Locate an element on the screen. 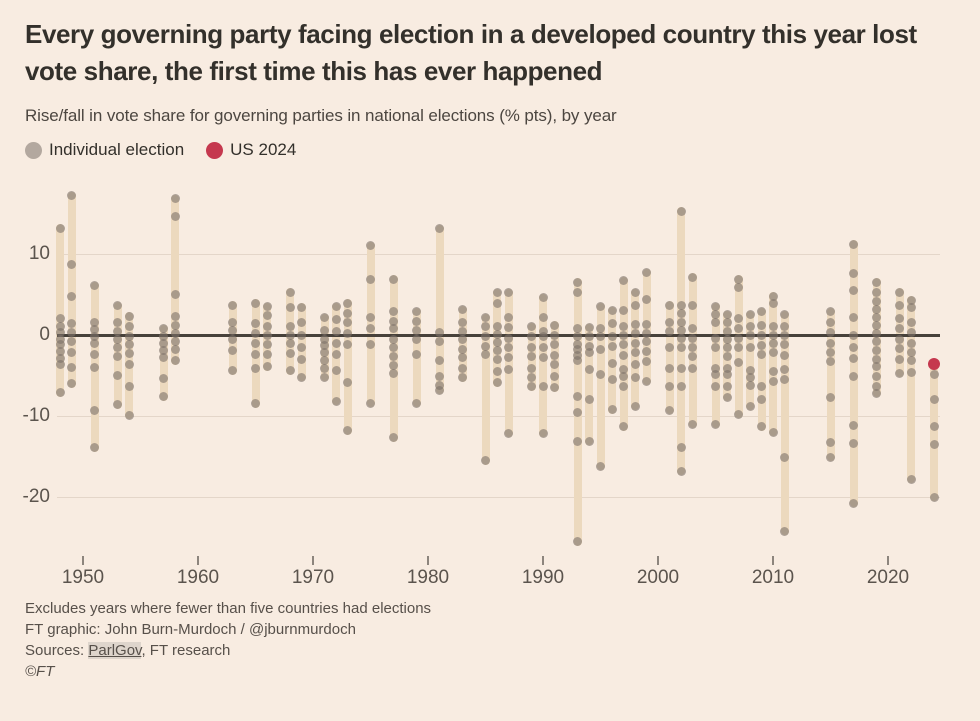 The image size is (980, 721). legend-label-individual-election: Individual election is located at coordinates (117, 149).